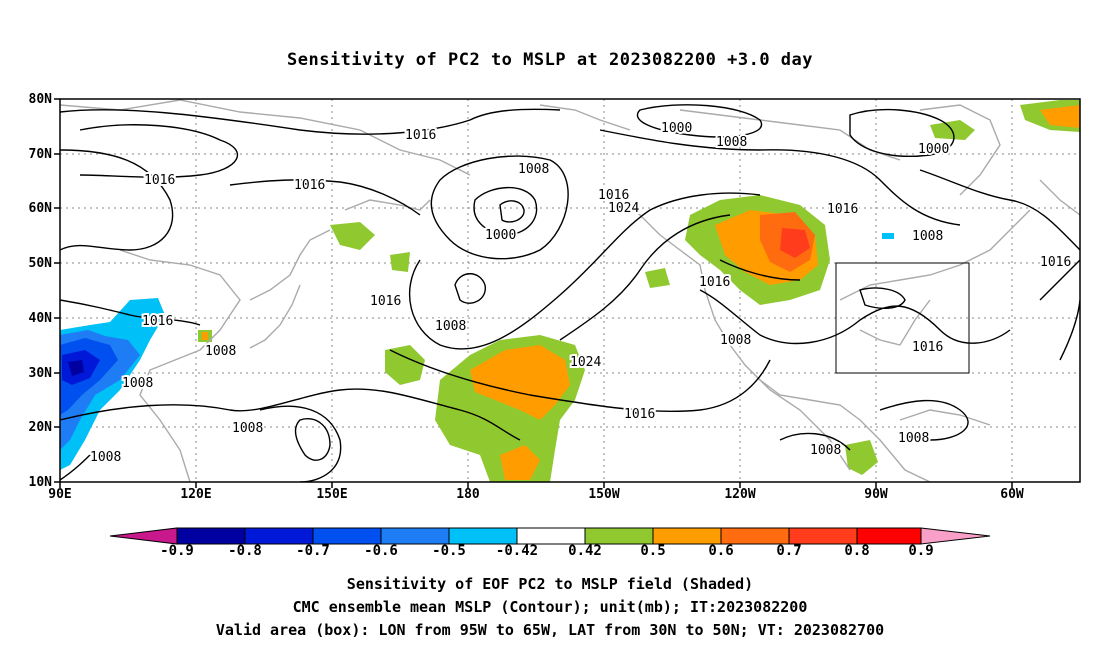  I want to click on lat-label: 20N, so click(40, 427).